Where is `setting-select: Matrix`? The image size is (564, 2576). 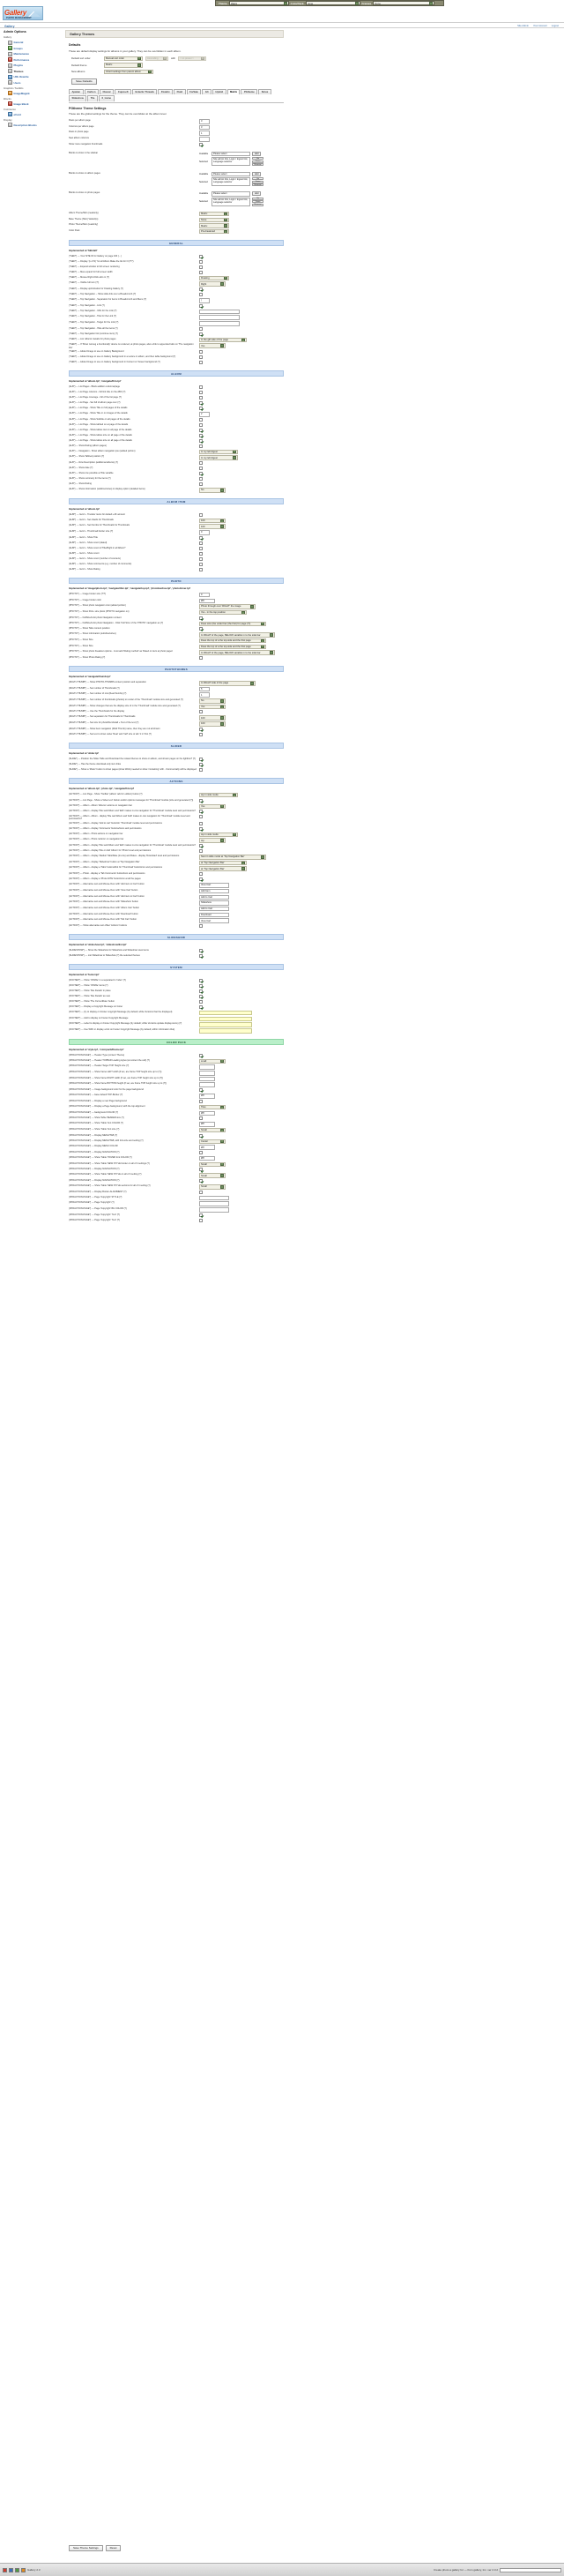
setting-select: Matrix is located at coordinates (214, 225).